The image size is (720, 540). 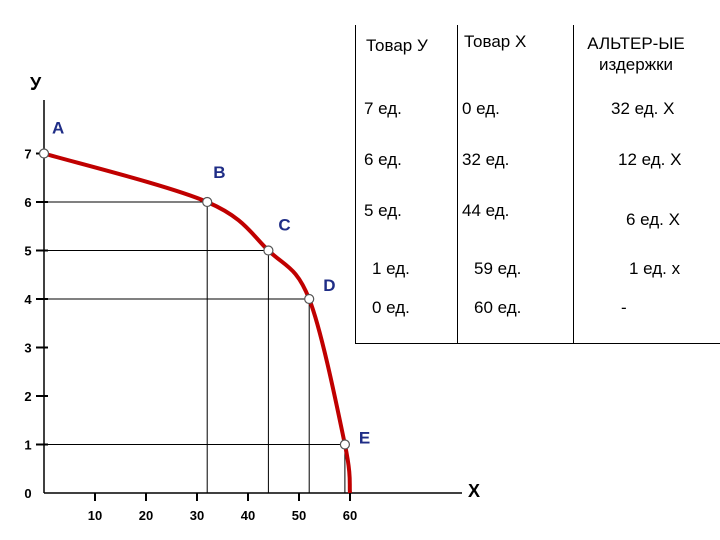 What do you see at coordinates (58, 128) in the screenshot?
I see `point-label: A` at bounding box center [58, 128].